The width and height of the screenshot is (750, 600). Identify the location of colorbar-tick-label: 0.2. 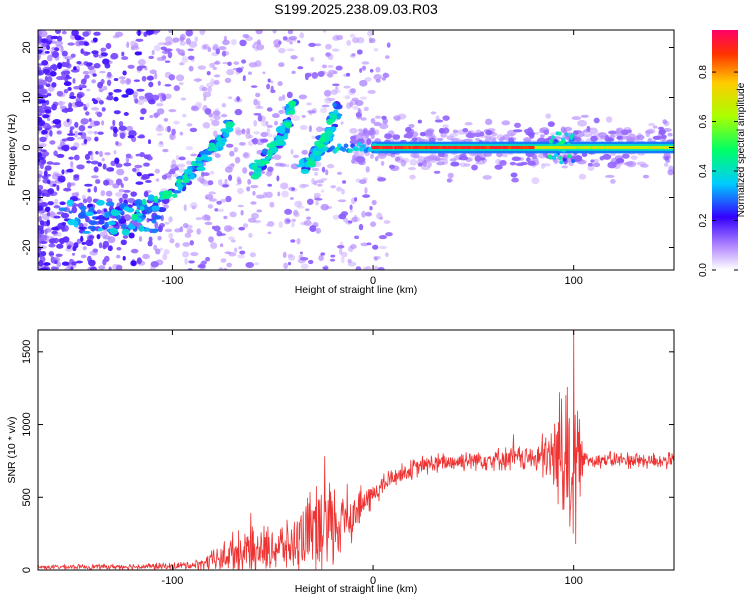
(703, 220).